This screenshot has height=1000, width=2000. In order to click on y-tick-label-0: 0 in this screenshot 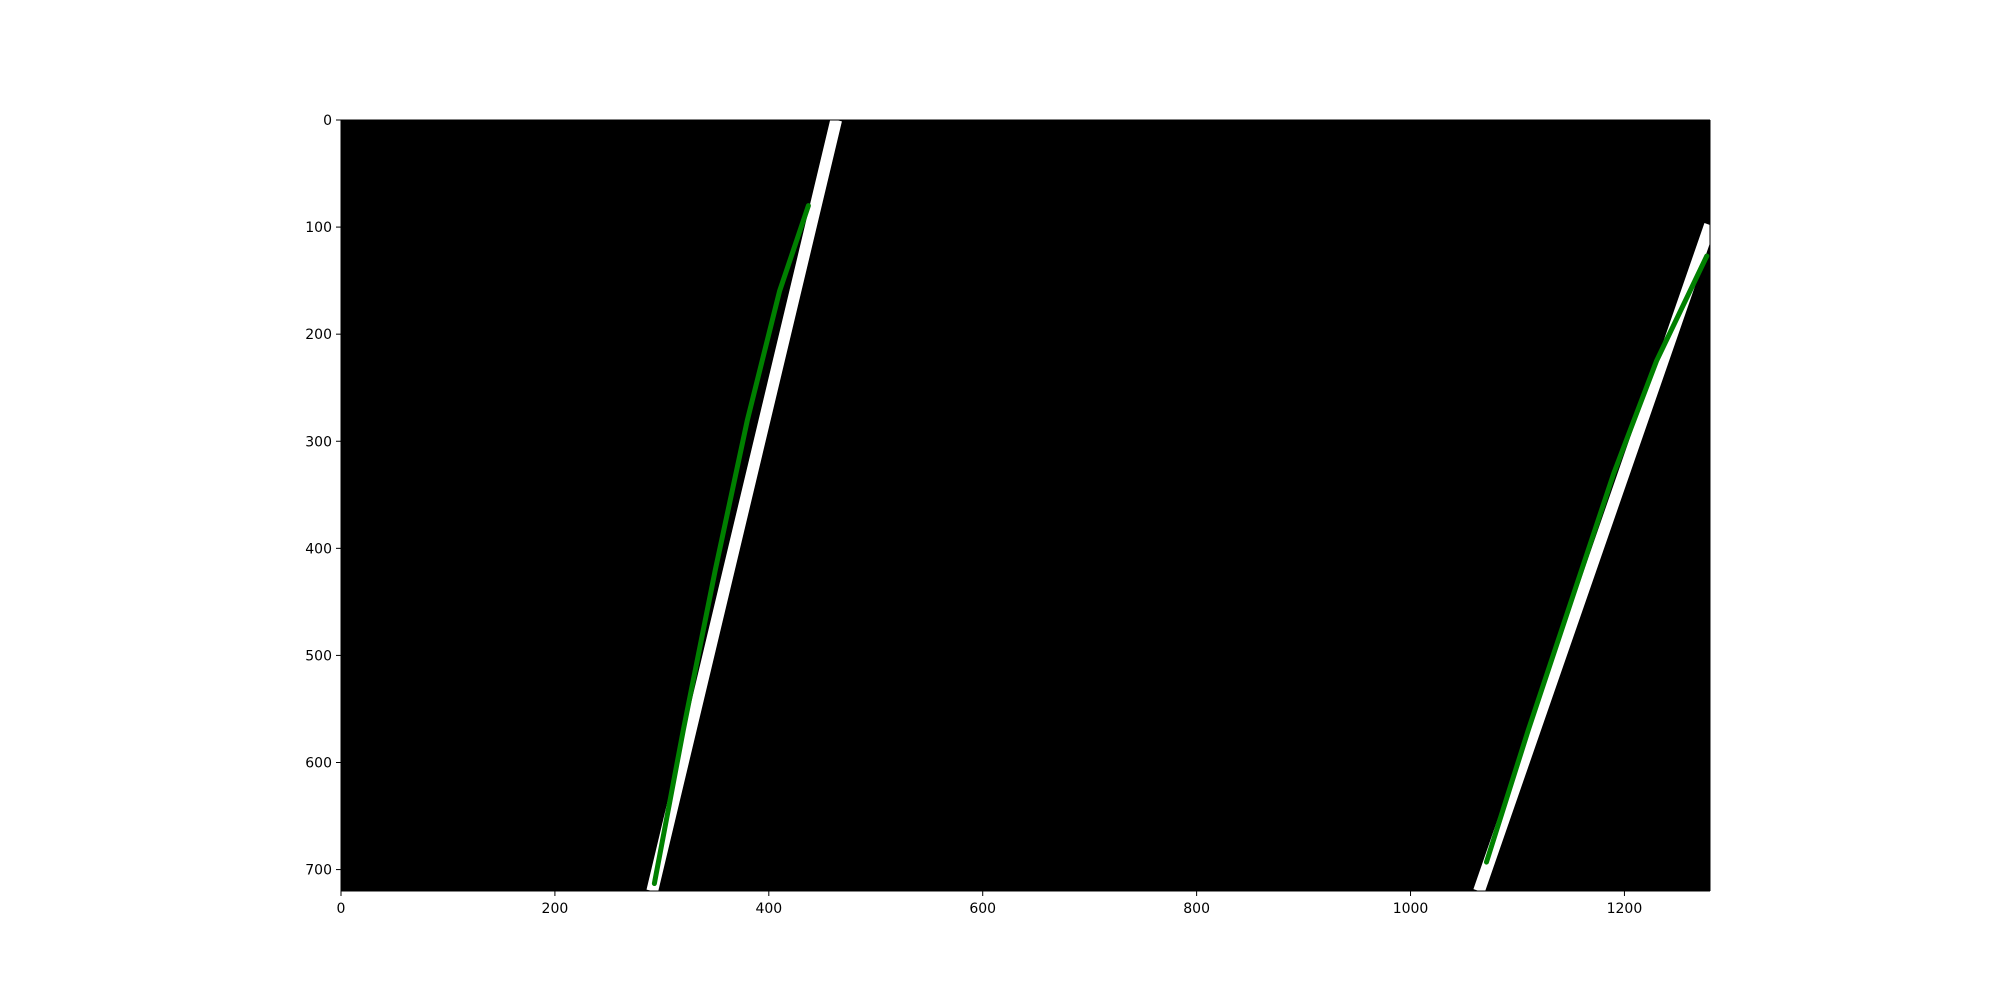, I will do `click(327, 121)`.